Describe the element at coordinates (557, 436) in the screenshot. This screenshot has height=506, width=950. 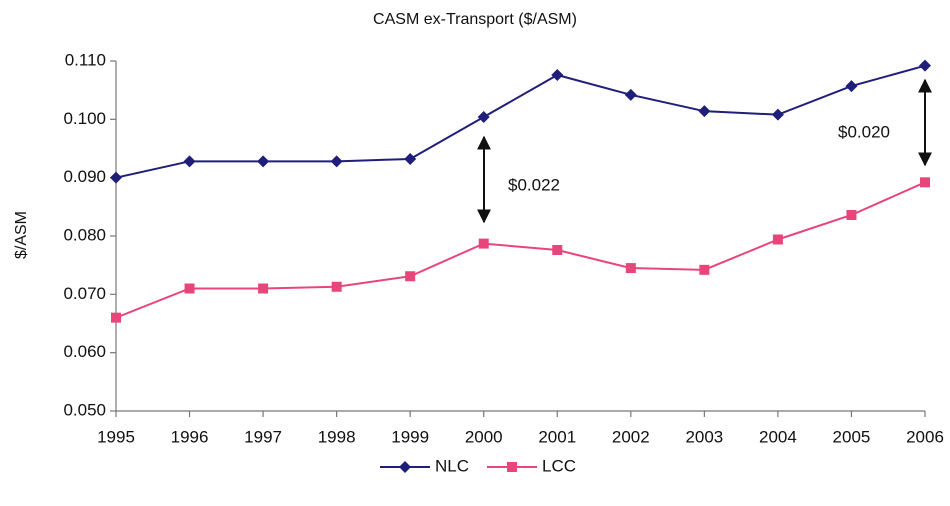
I see `x-tick-label: 2001` at that location.